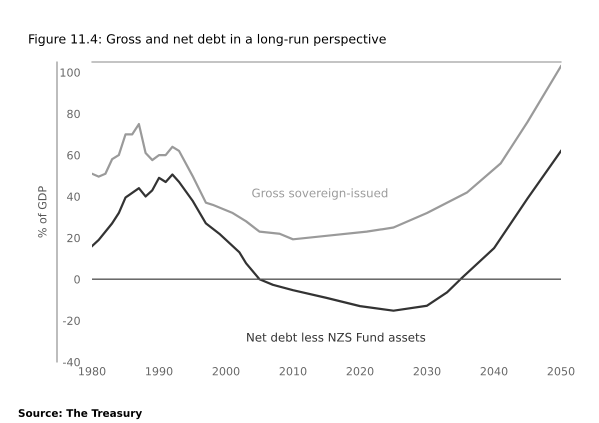 This screenshot has width=599, height=423. Describe the element at coordinates (71, 362) in the screenshot. I see `y-tick-label: -40` at that location.